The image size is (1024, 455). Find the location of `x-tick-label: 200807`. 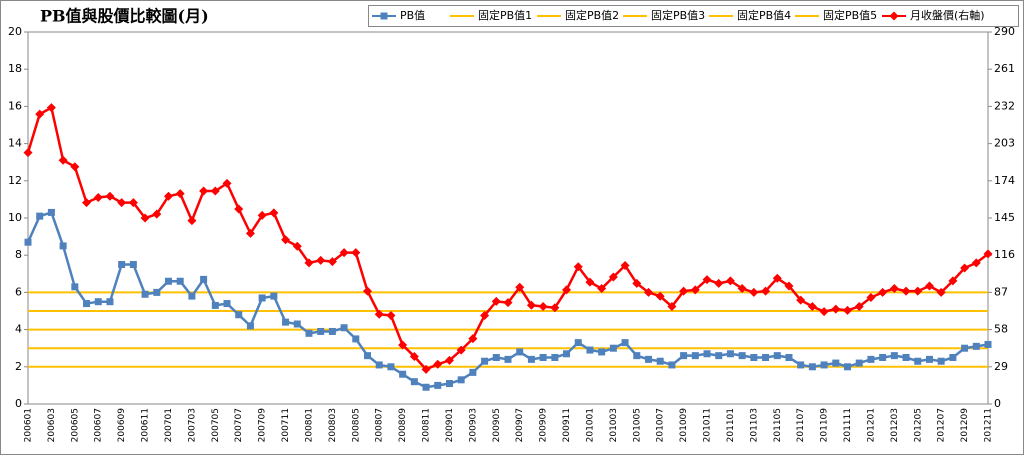

x-tick-label: 200807 is located at coordinates (380, 425).